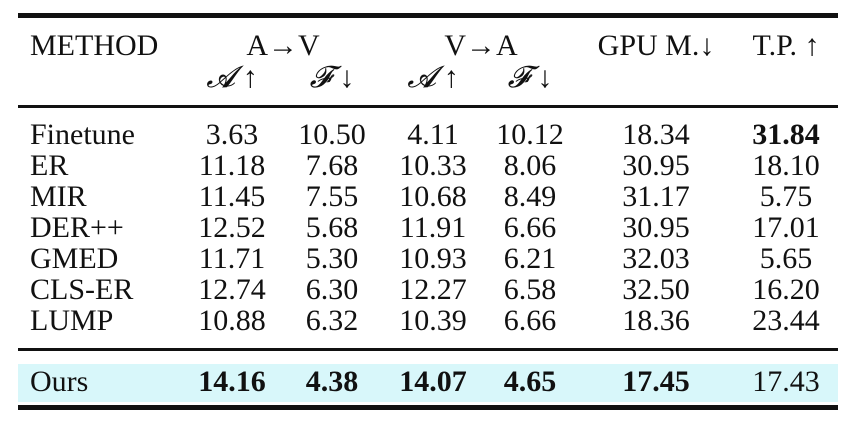 This screenshot has height=434, width=856. Describe the element at coordinates (59, 381) in the screenshot. I see `ours-method: Ours` at that location.